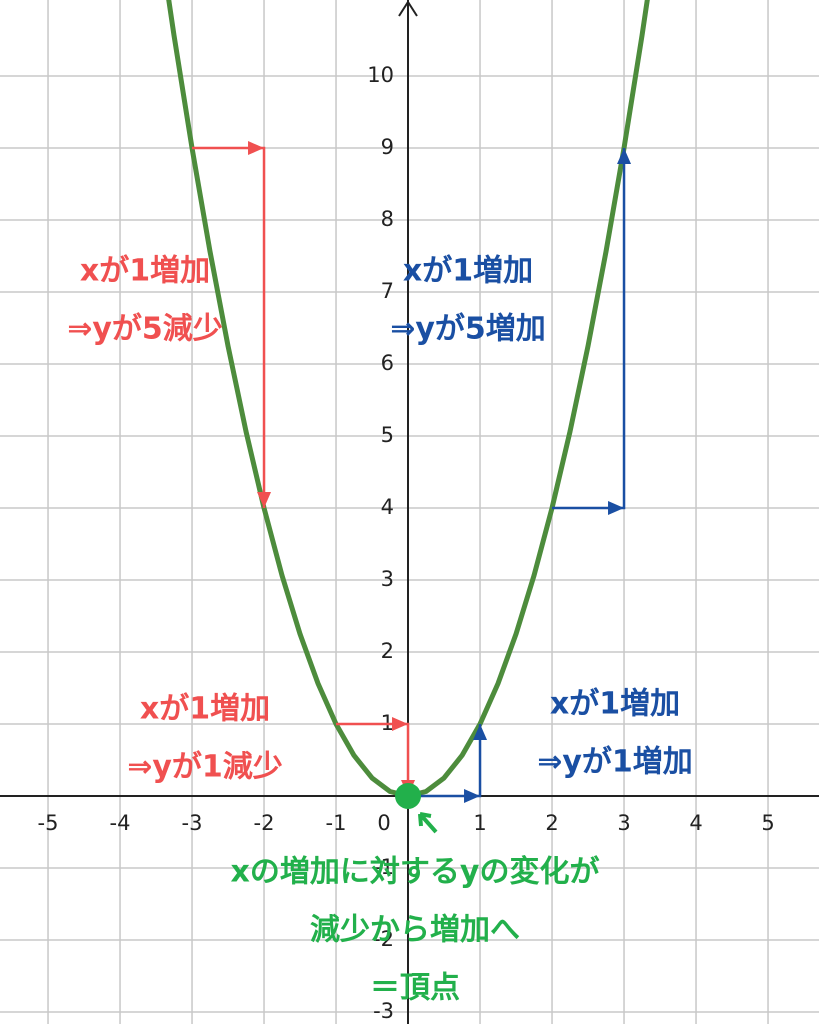 Image resolution: width=819 pixels, height=1024 pixels. I want to click on y-tick-label: 3, so click(387, 579).